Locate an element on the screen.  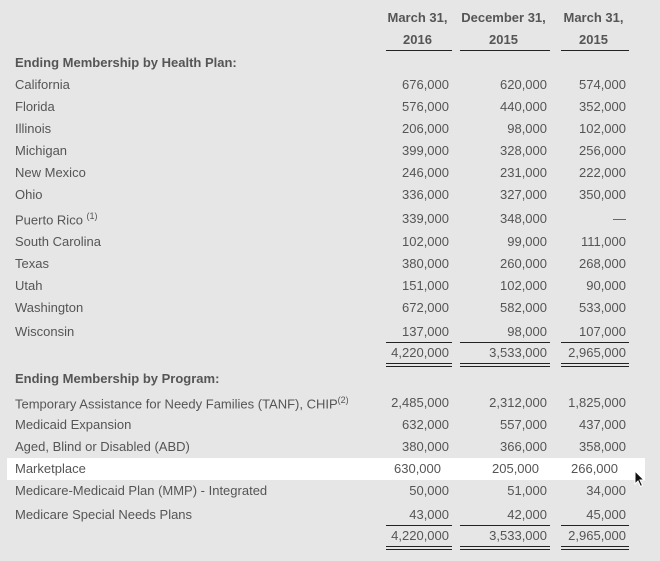
row-label: Puerto Rico (1) is located at coordinates (56, 219).